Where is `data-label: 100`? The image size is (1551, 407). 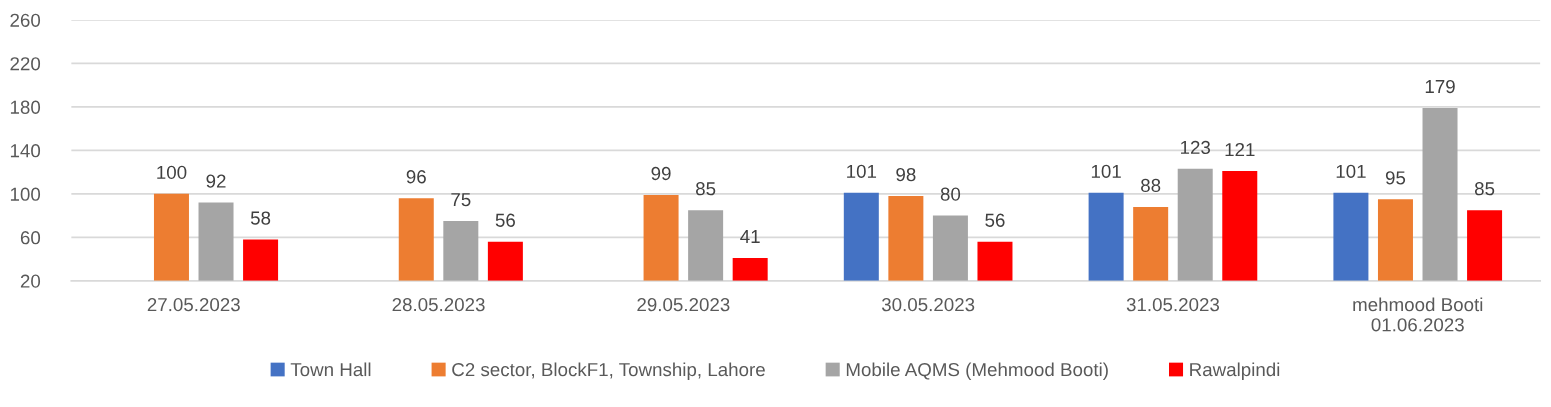
data-label: 100 is located at coordinates (172, 172).